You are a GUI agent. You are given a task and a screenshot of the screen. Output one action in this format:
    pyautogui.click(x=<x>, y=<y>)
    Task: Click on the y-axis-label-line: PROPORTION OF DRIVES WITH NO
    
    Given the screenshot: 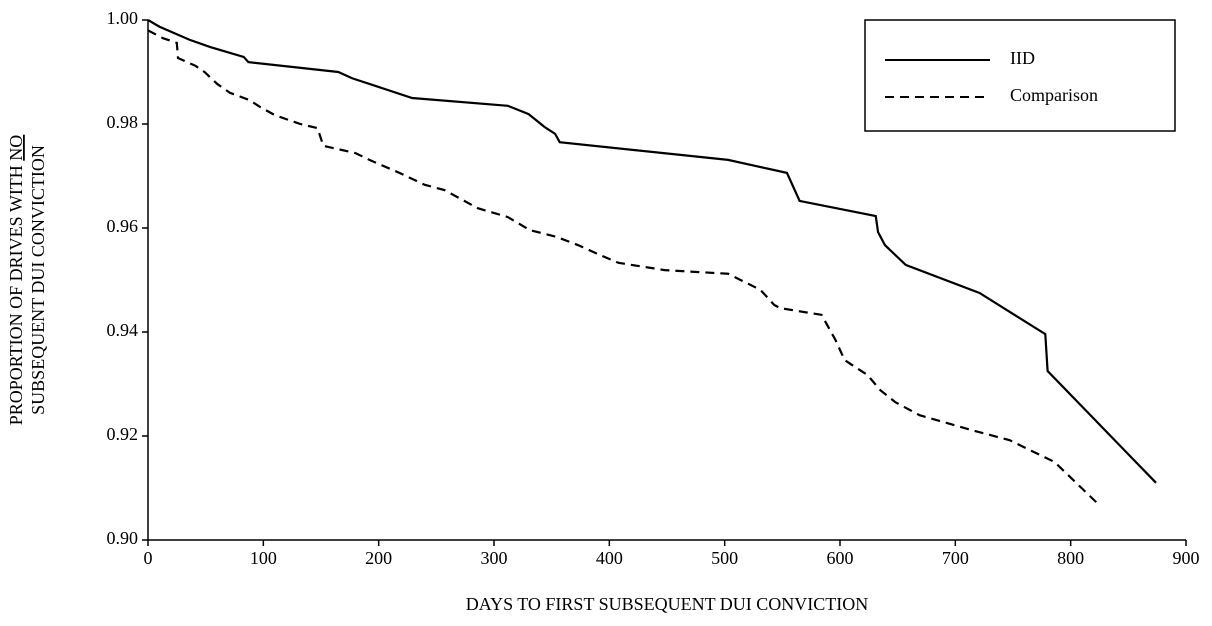 What is the action you would take?
    pyautogui.click(x=16, y=280)
    